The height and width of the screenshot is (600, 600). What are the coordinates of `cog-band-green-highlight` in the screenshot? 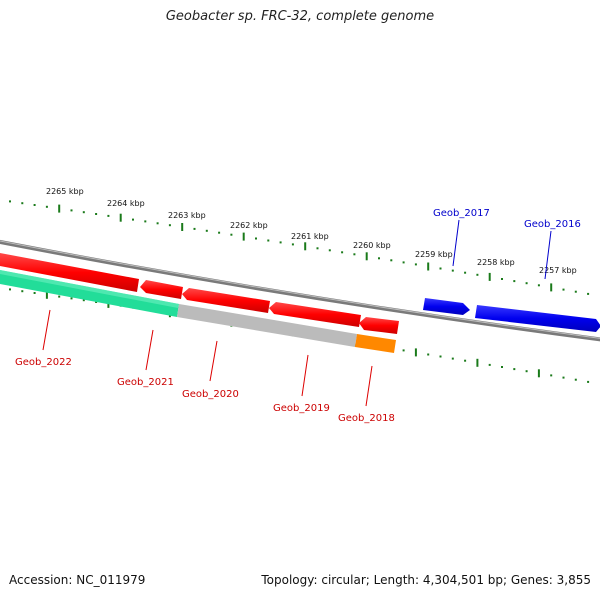 It's located at (89, 289).